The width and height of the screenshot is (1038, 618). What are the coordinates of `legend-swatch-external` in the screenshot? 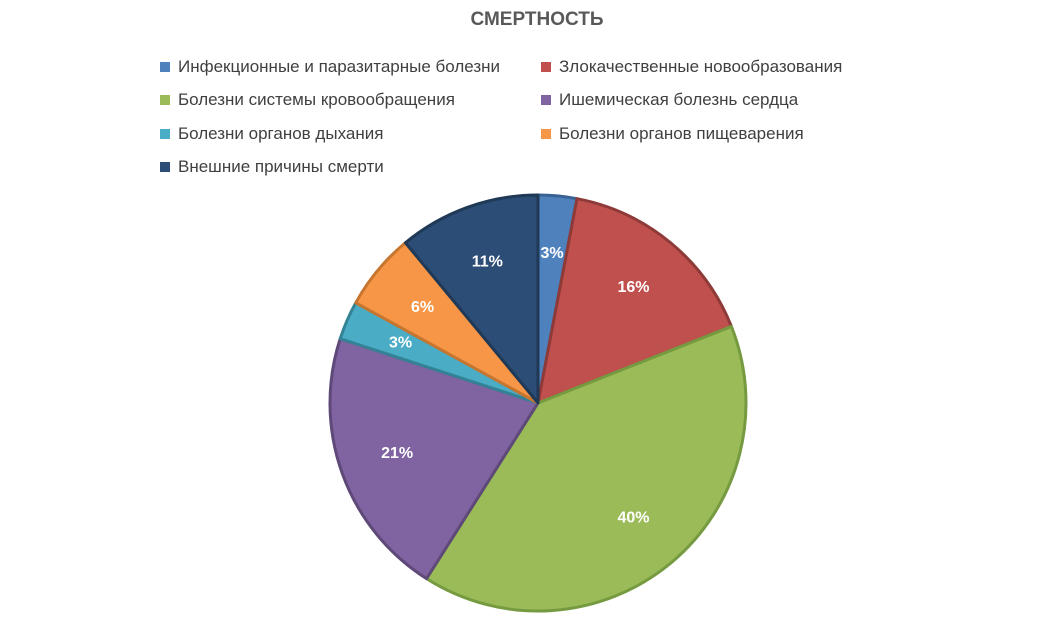 It's located at (165, 167).